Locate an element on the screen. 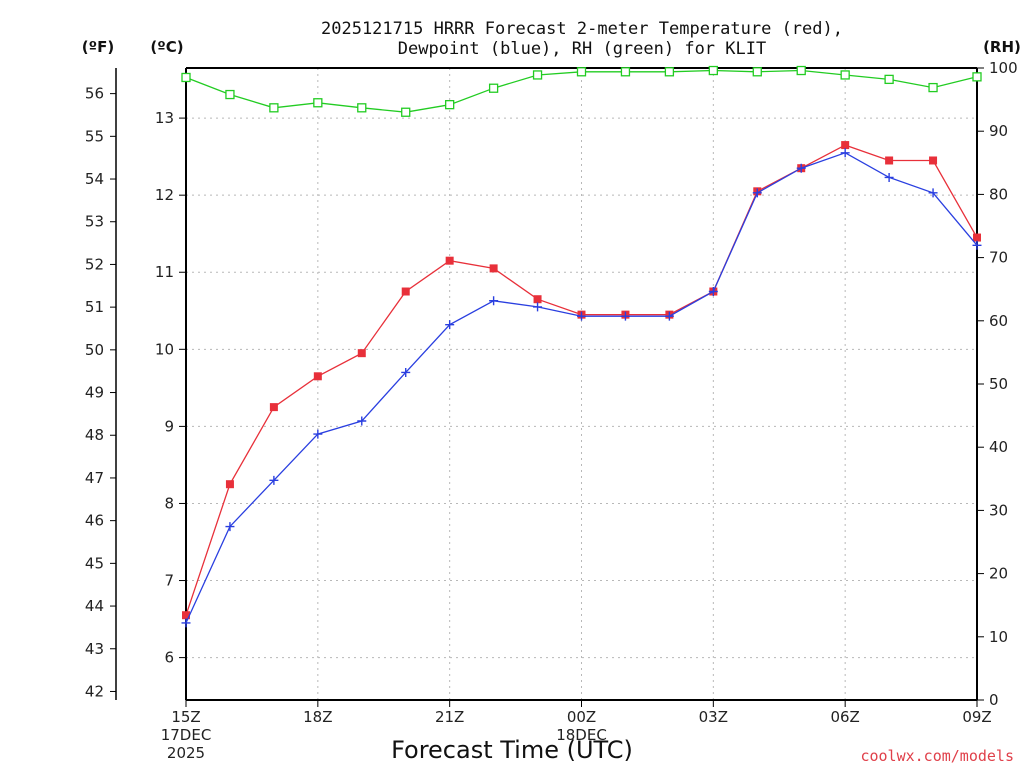  fahrenheit-tick-label: 49 is located at coordinates (94, 393).